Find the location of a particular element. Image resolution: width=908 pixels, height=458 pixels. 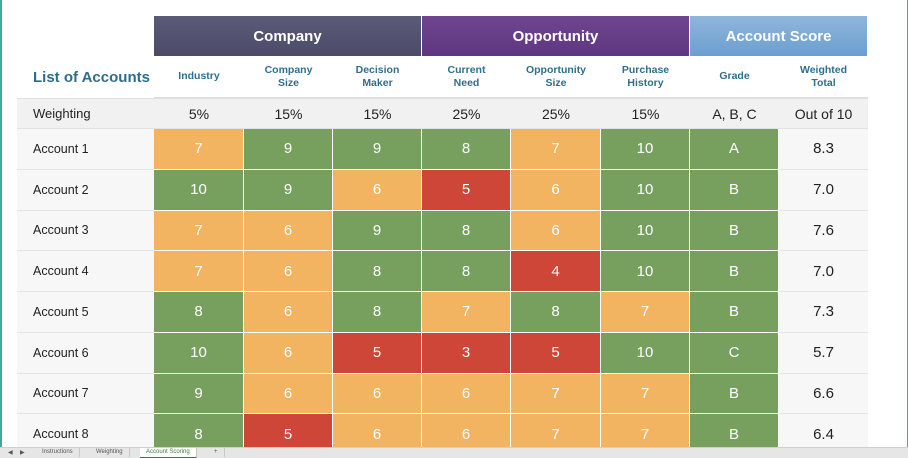

group-header-account-score: Account Score is located at coordinates (779, 36).